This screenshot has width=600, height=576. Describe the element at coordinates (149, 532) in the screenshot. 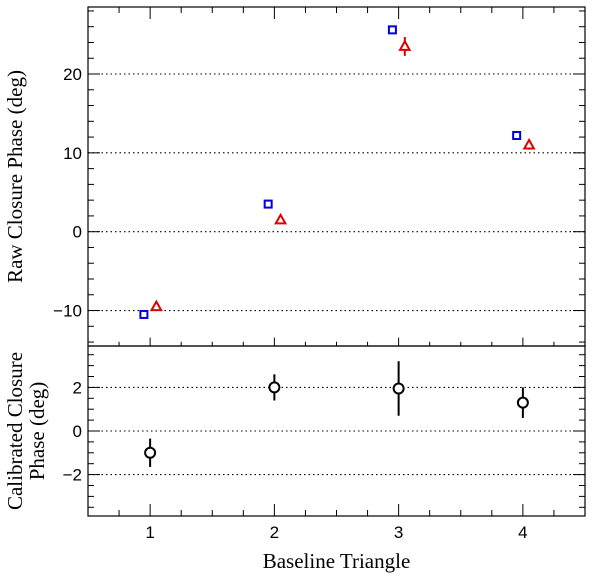

I see `xtick-label: 1` at that location.